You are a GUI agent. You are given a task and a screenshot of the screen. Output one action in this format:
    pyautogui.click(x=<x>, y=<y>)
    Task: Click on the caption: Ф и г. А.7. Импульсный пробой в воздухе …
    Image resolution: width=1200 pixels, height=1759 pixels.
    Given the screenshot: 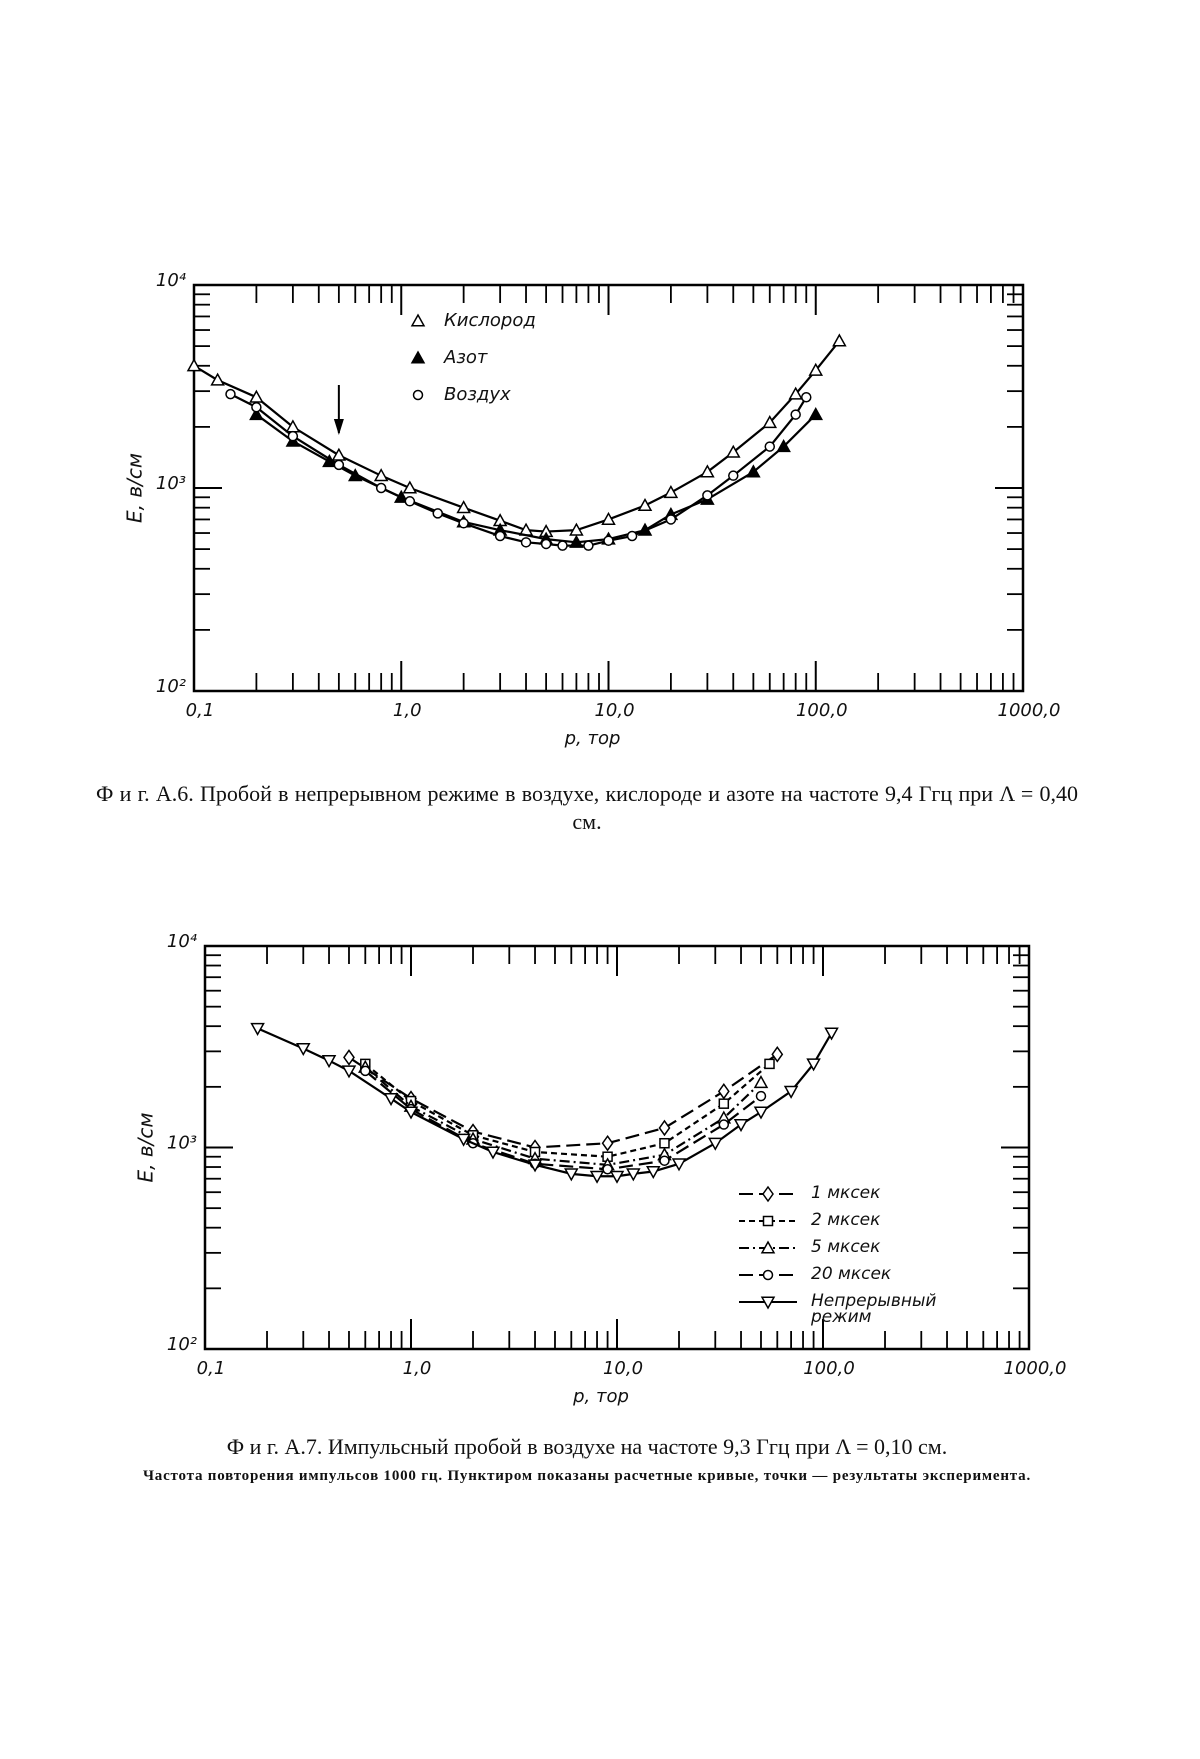 What is the action you would take?
    pyautogui.click(x=587, y=1446)
    